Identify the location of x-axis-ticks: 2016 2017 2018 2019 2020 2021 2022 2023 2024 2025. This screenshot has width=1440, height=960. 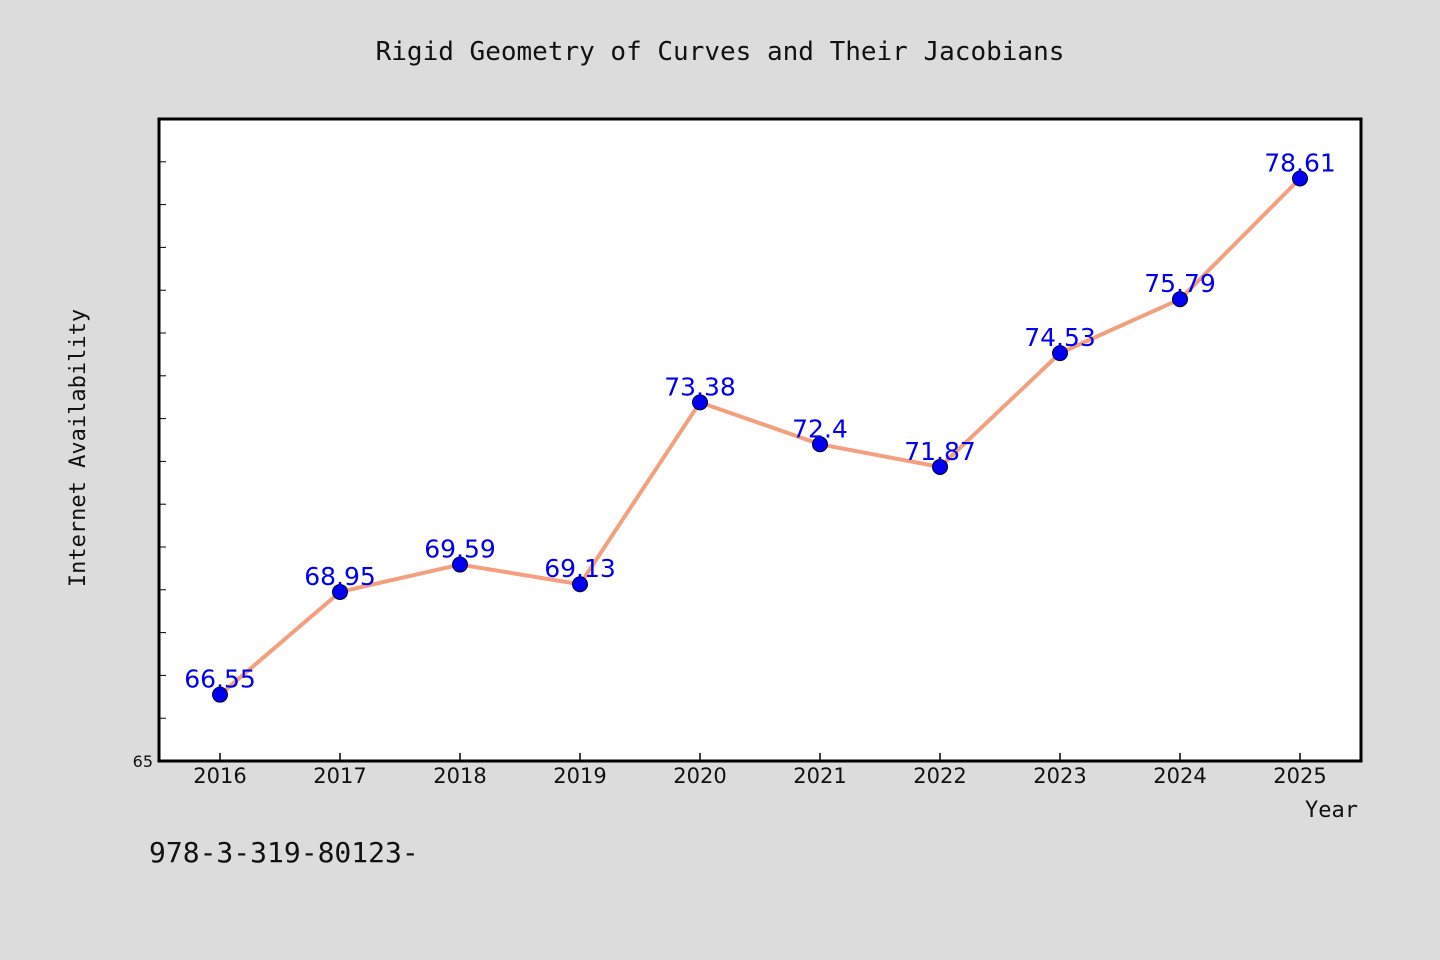
(760, 770).